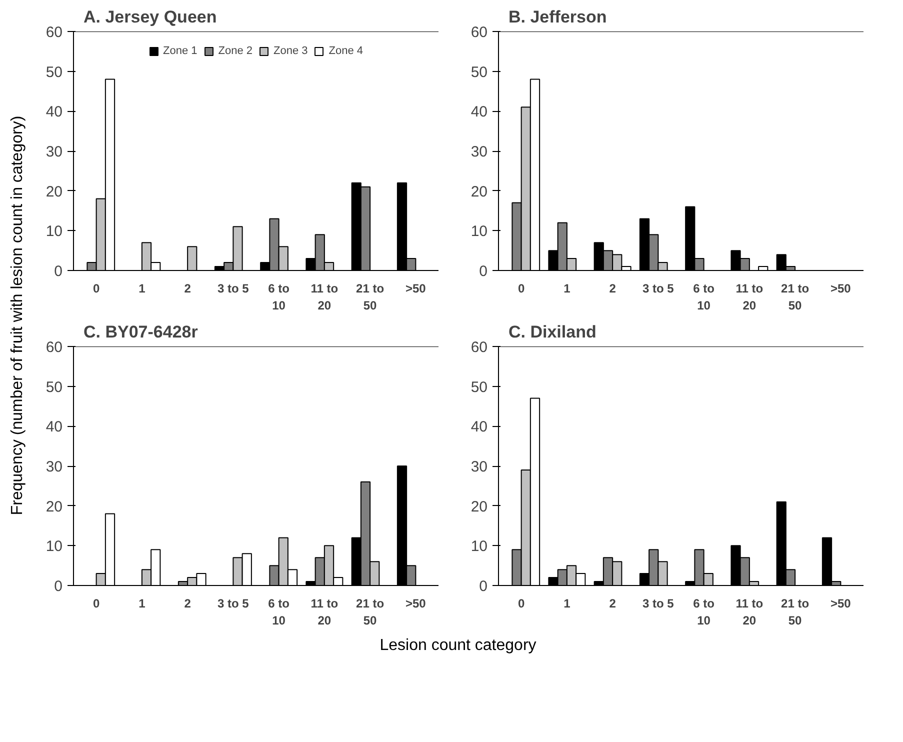  Describe the element at coordinates (345, 51) in the screenshot. I see `legend-label: Zone 4` at that location.